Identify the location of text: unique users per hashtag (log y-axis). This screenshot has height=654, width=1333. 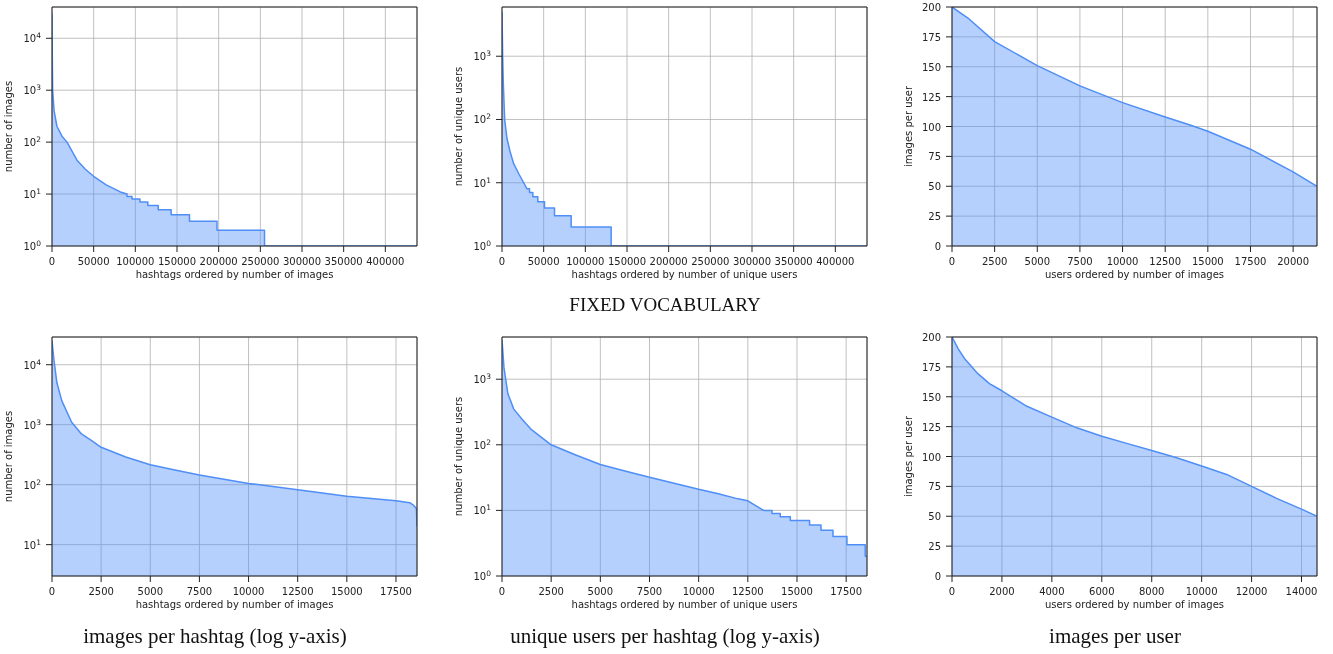
(665, 636).